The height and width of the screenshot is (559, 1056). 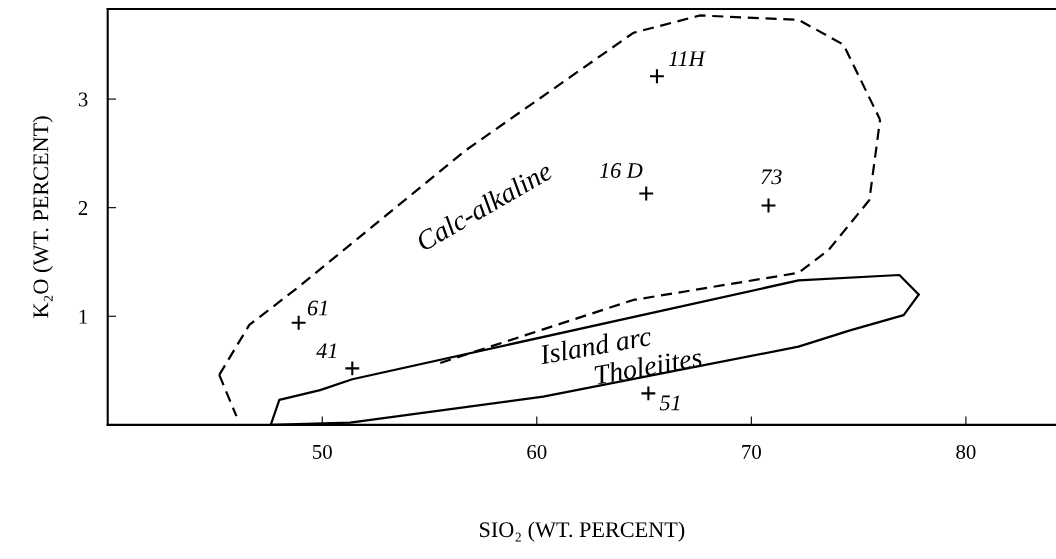 I want to click on y-axis-title: K₂O (WT. PERCENT), so click(x=42, y=217).